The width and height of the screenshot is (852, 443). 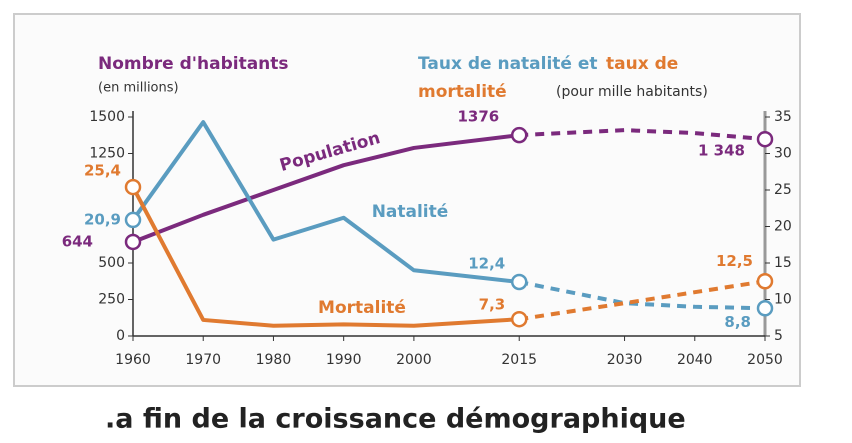 I want to click on y-tick-label: 250, so click(x=111, y=300).